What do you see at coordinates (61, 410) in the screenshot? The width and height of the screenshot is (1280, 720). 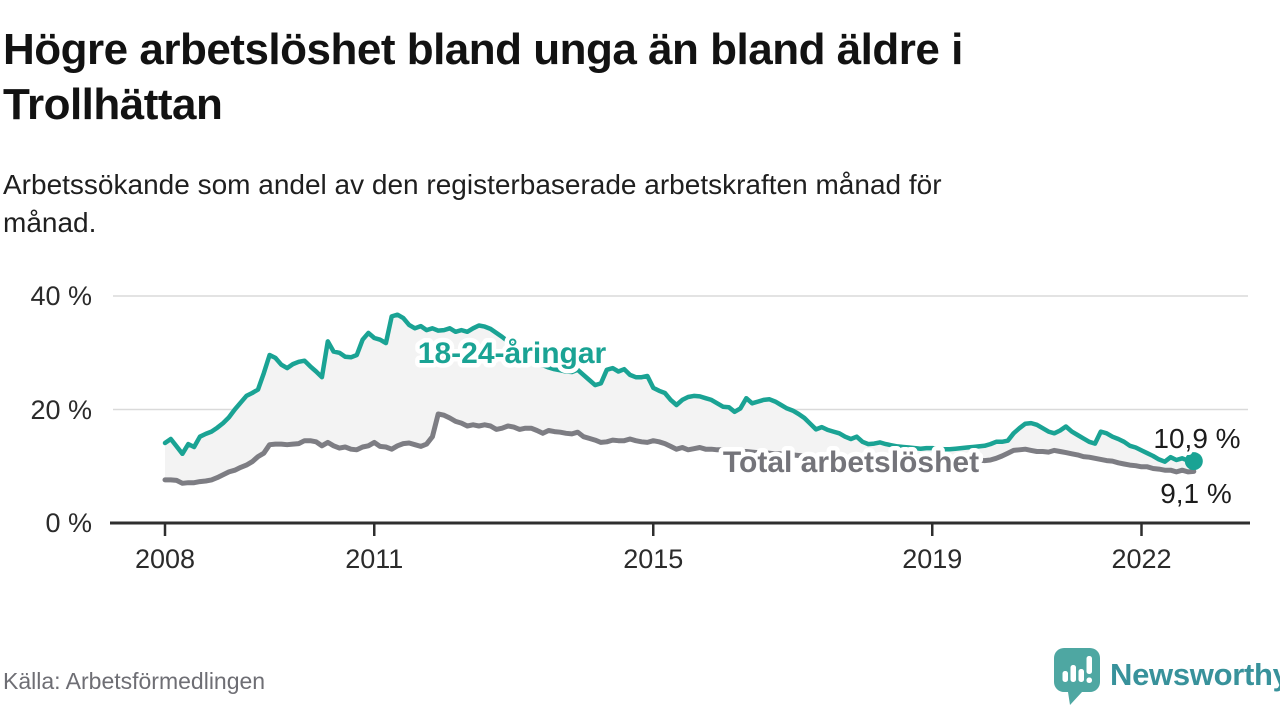 I see `y-tick-20: 20 %` at bounding box center [61, 410].